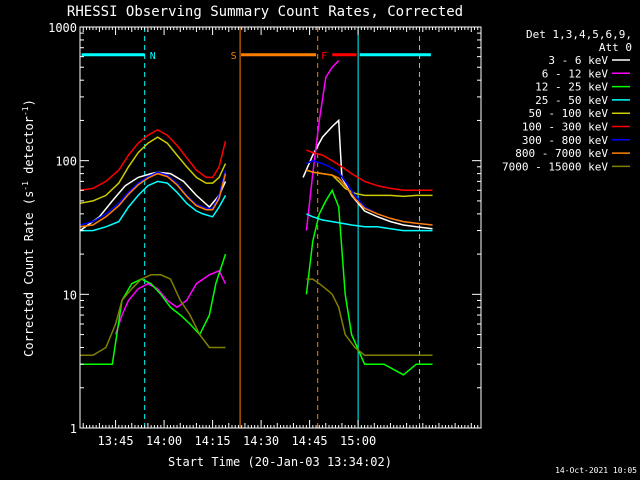 This screenshot has height=480, width=640. I want to click on x-axis-label: Start Time (20-Jan-03 13:34:02), so click(280, 462).